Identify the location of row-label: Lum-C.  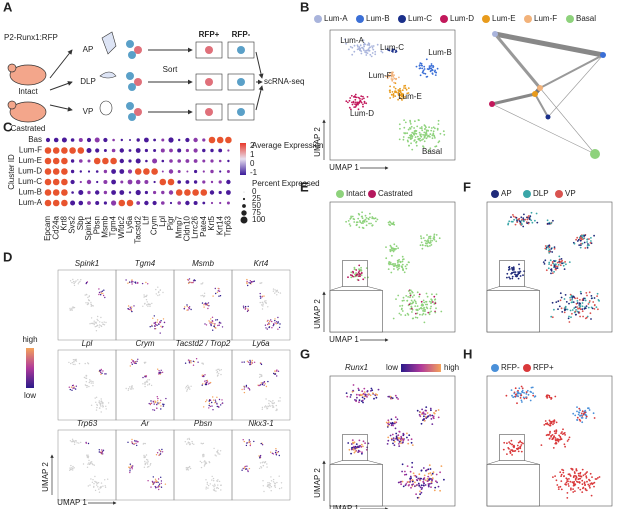
(30, 181).